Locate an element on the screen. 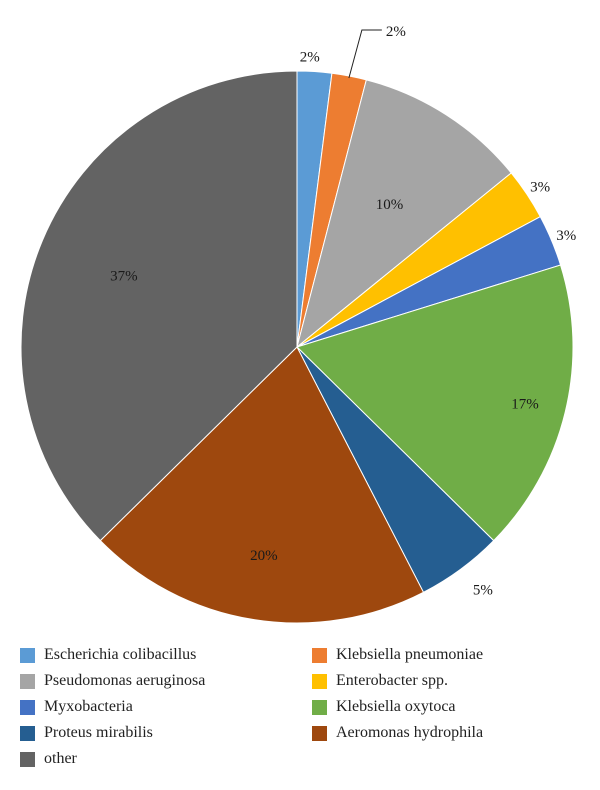 Image resolution: width=600 pixels, height=790 pixels. data-label: 20% is located at coordinates (264, 556).